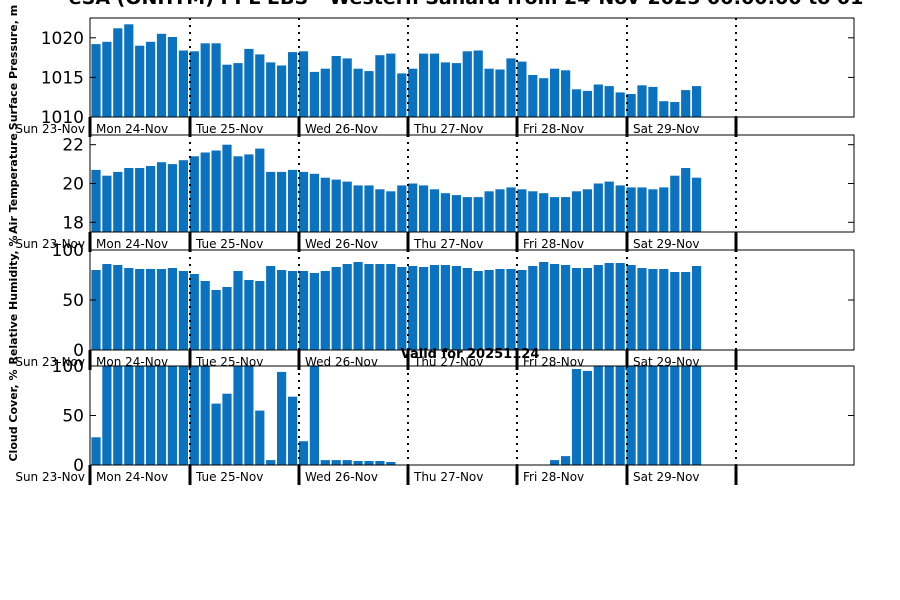 The height and width of the screenshot is (600, 900). I want to click on y-tick-label: 20, so click(73, 185).